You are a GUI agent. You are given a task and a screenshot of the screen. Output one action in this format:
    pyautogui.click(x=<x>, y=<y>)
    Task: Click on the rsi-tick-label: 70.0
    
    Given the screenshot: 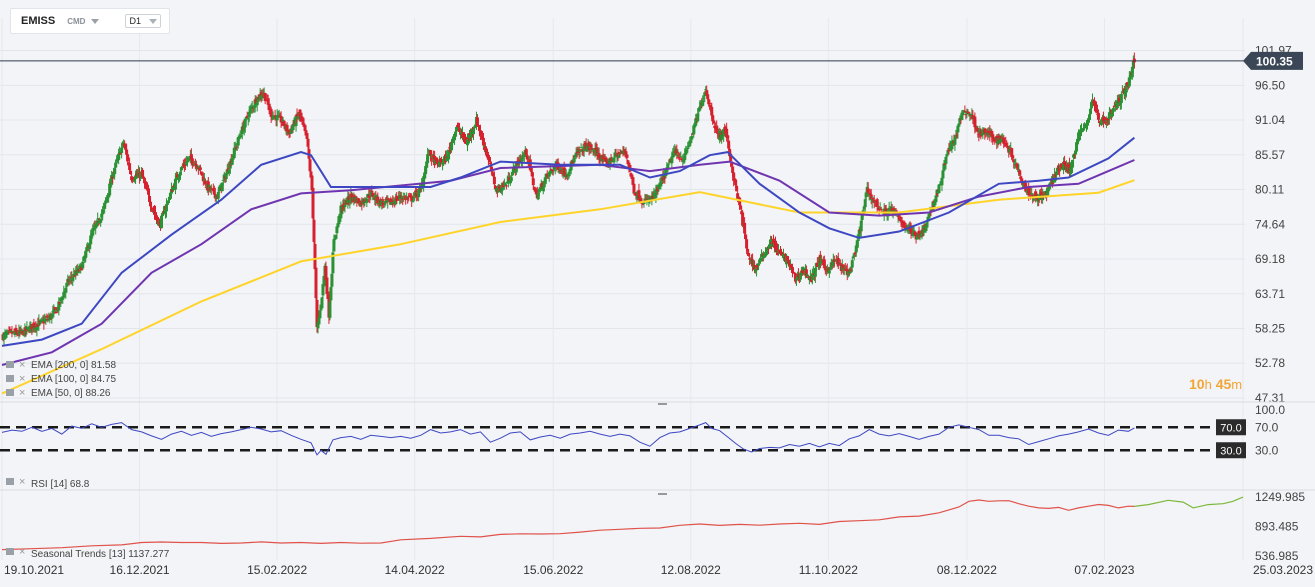 What is the action you would take?
    pyautogui.click(x=1267, y=427)
    